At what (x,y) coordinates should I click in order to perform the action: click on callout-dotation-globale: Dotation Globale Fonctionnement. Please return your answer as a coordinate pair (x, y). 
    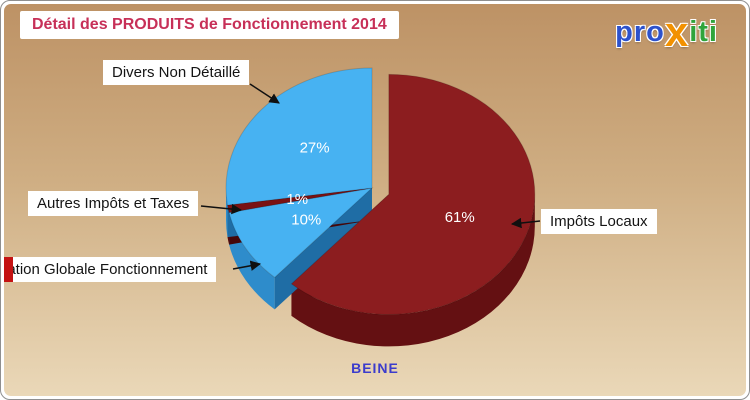
    Looking at the image, I should click on (110, 269).